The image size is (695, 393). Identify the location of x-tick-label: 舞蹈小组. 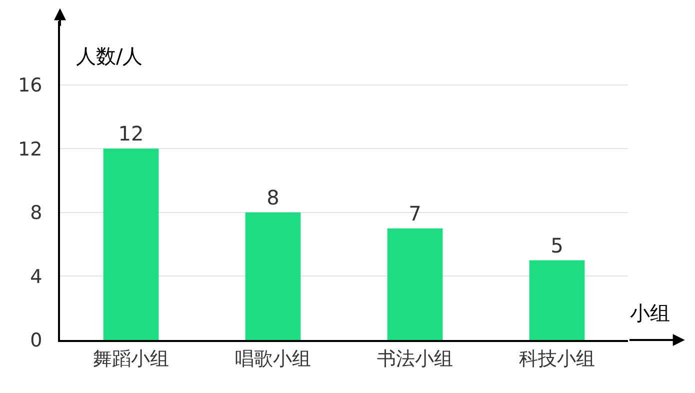
(131, 359).